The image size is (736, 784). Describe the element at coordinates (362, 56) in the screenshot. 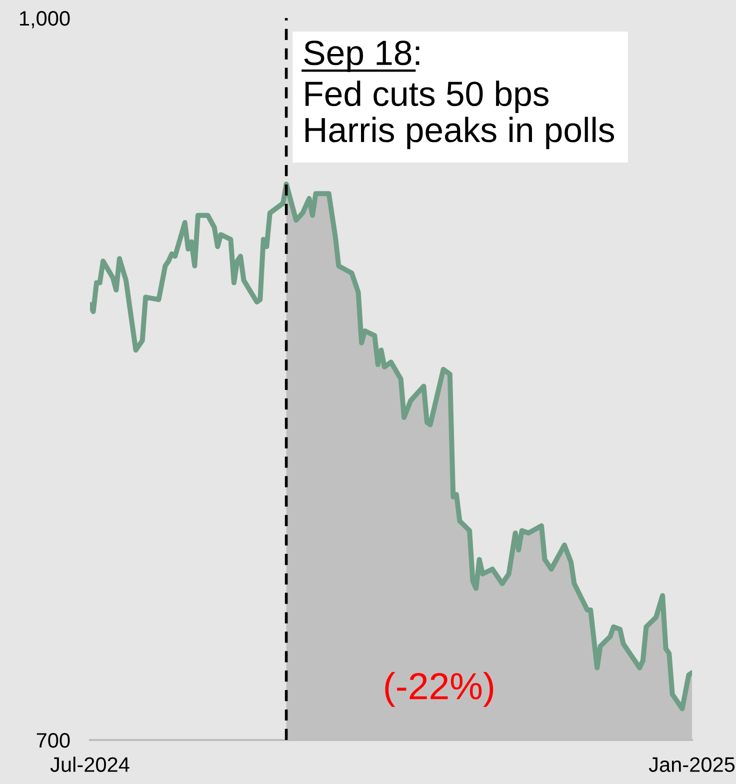

I see `ref-line-label: Sep 18:` at that location.